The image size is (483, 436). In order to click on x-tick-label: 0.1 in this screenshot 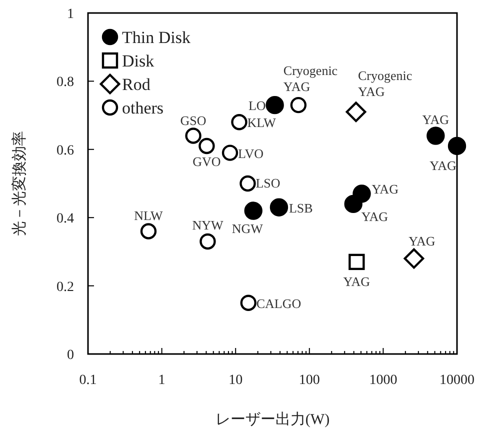, I will do `click(88, 380)`.